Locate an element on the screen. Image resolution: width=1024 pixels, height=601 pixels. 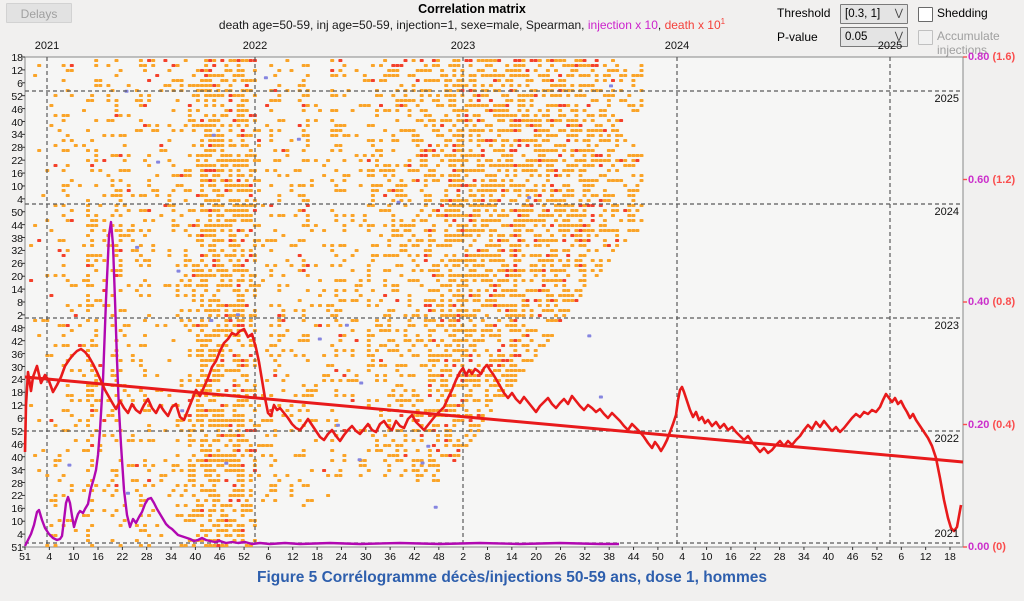
correlation-scale-tick: 0.80 (1.6) is located at coordinates (991, 57).